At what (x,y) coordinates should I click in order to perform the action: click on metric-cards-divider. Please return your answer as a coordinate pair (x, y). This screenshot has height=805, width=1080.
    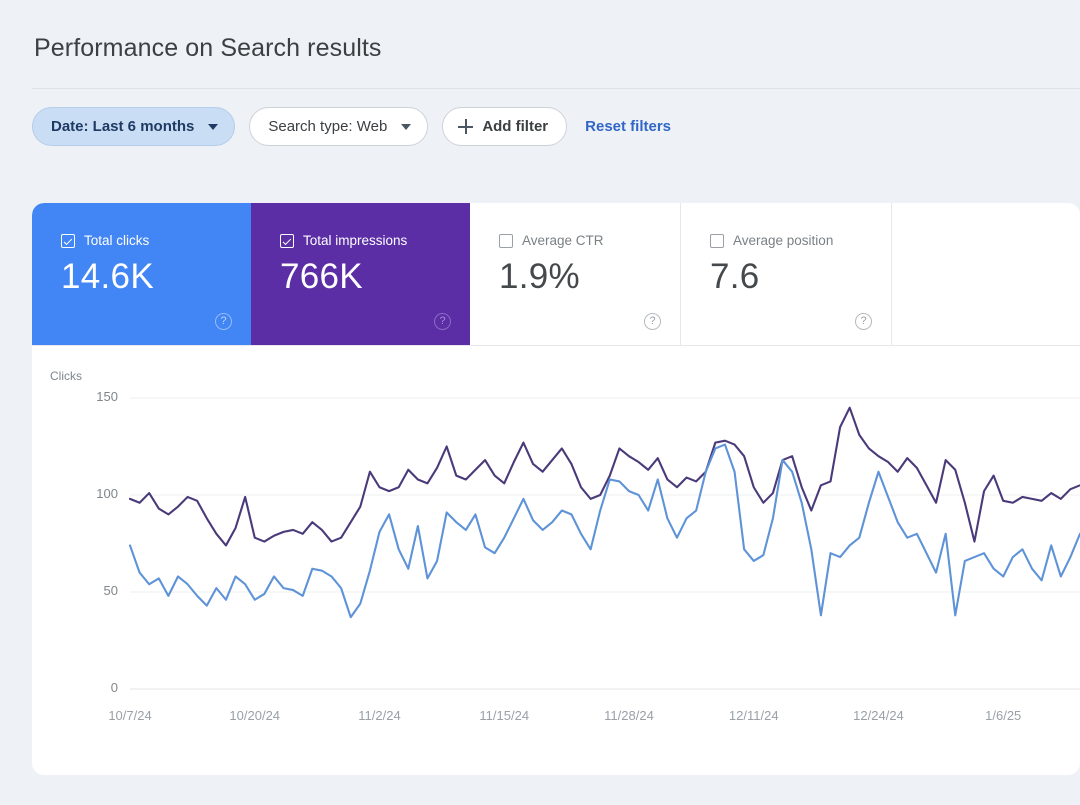
    Looking at the image, I should click on (556, 345).